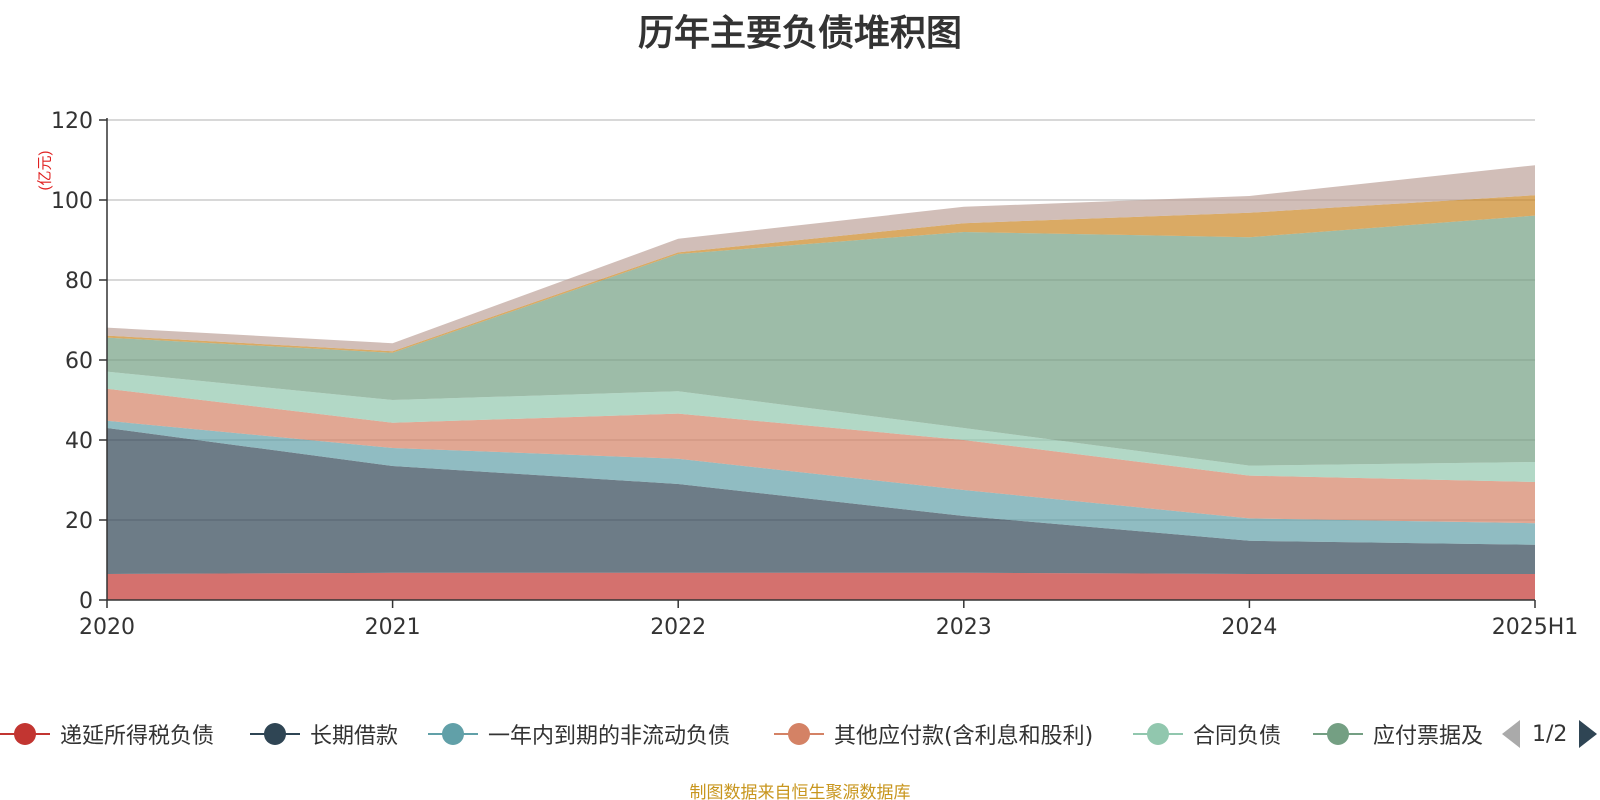 The height and width of the screenshot is (800, 1600). Describe the element at coordinates (1428, 736) in the screenshot. I see `legend-label: 应付票据及` at that location.